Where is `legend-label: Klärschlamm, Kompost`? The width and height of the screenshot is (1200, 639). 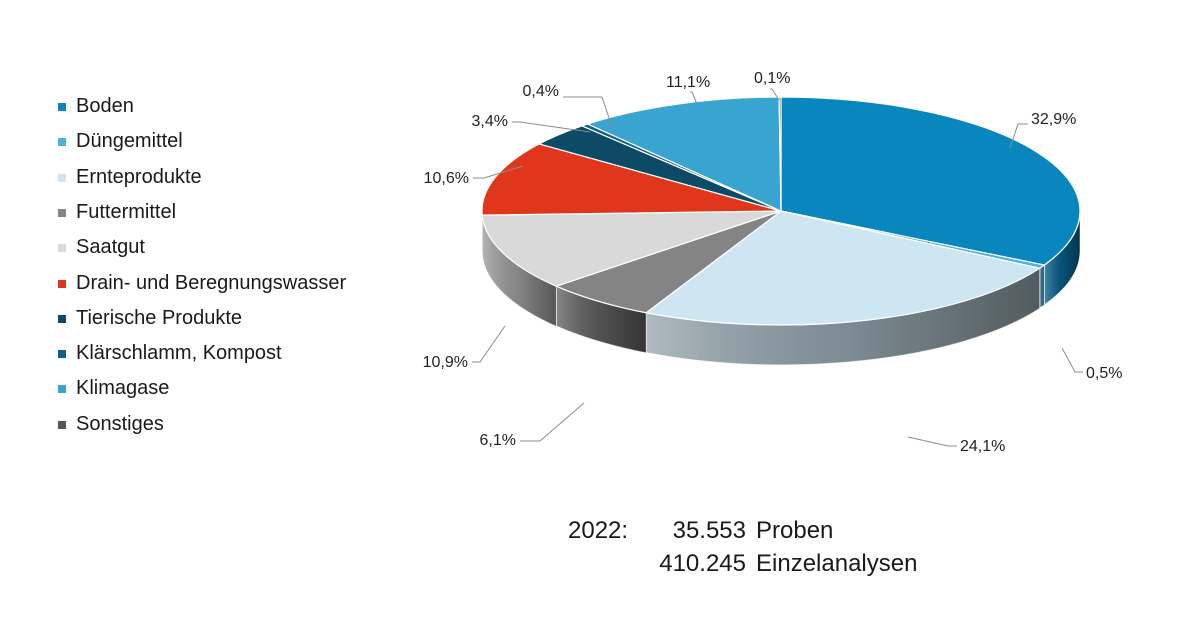
legend-label: Klärschlamm, Kompost is located at coordinates (179, 353).